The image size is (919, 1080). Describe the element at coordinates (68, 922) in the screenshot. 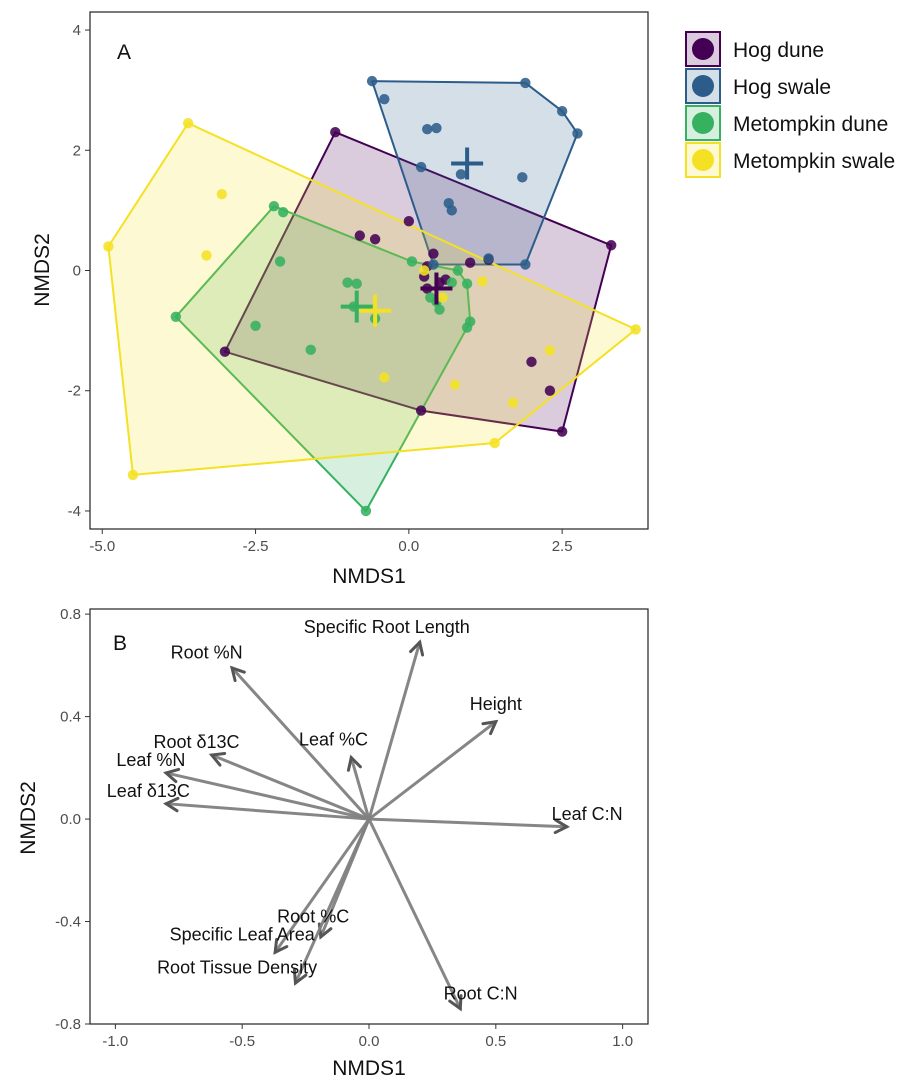

I see `y-tick-label: -0.4` at that location.